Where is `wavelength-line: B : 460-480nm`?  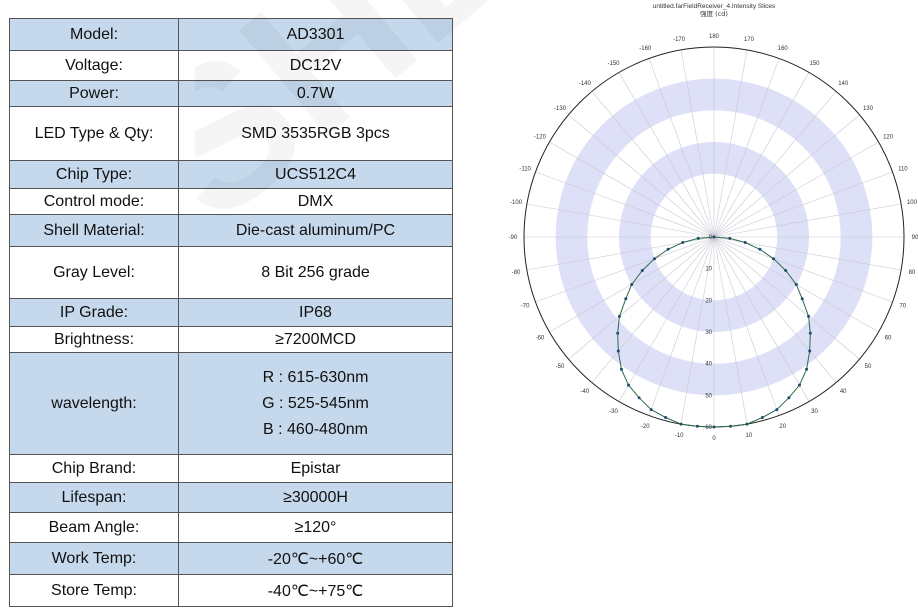 wavelength-line: B : 460-480nm is located at coordinates (315, 429).